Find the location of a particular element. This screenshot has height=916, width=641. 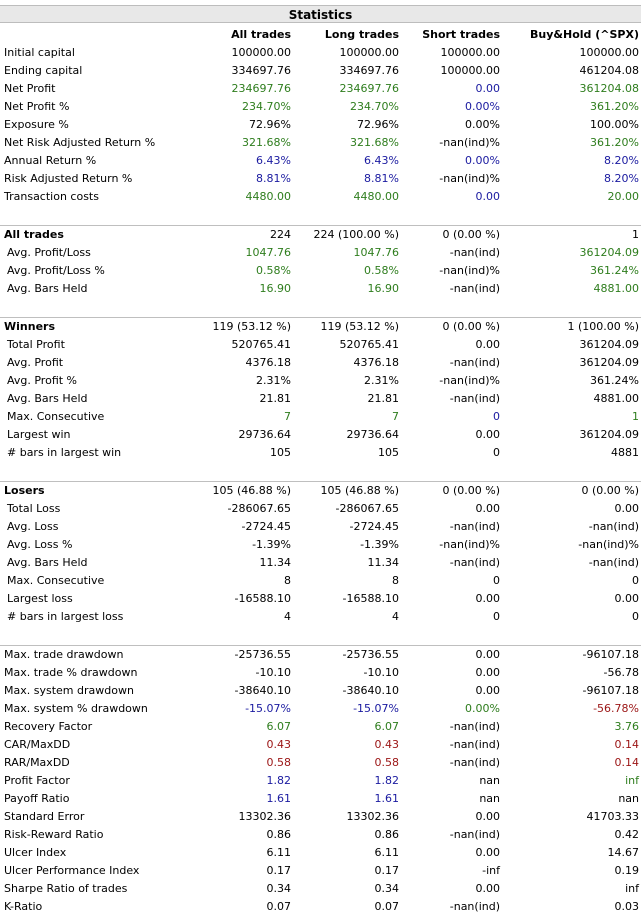

row-label: Avg. Loss is located at coordinates (33, 526).